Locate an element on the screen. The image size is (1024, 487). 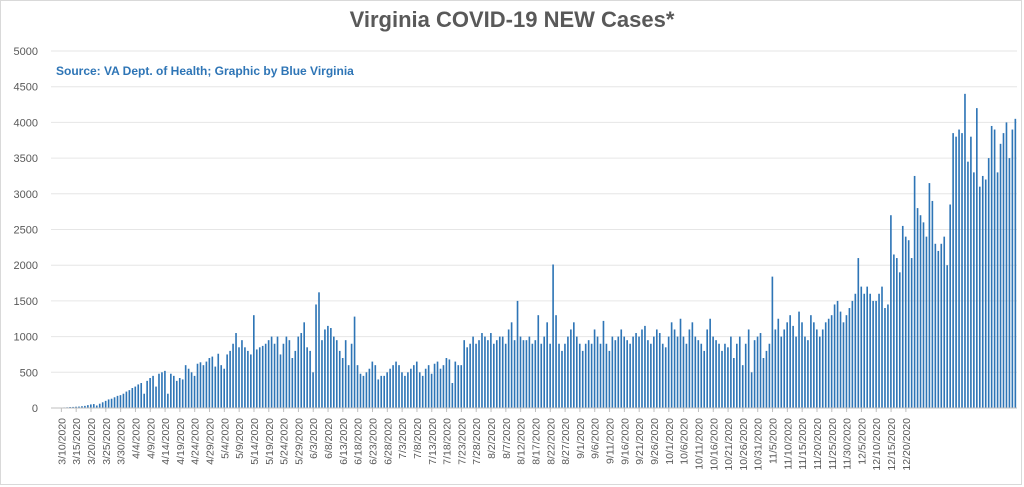
y-tick-label: 1500 is located at coordinates (26, 302).